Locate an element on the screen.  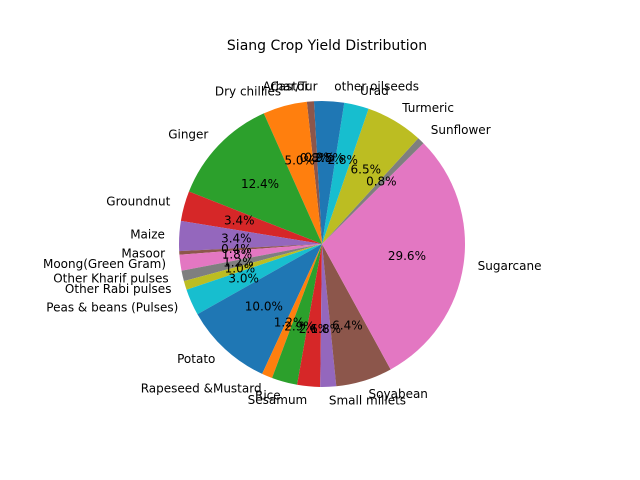
pie-slice-masoor is located at coordinates (250, 249).